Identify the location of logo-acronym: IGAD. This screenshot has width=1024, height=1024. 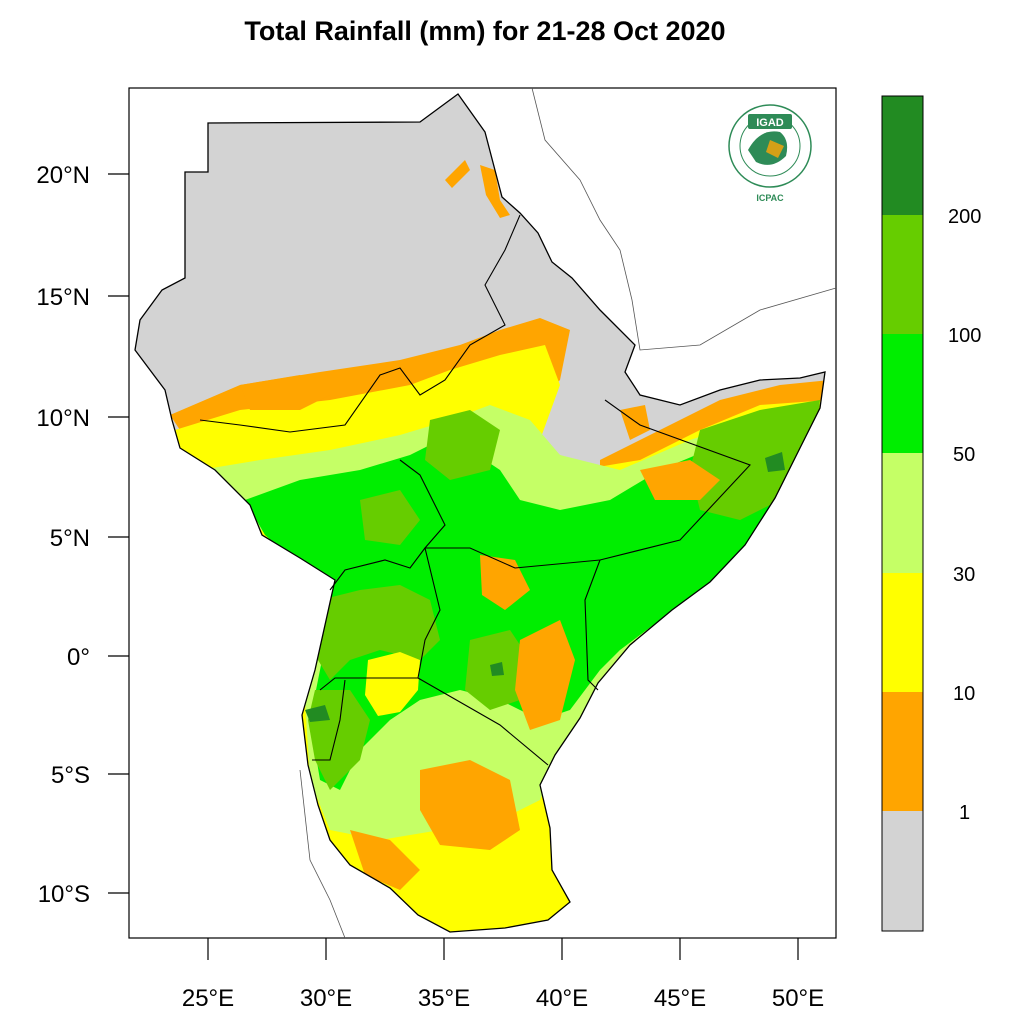
(770, 123).